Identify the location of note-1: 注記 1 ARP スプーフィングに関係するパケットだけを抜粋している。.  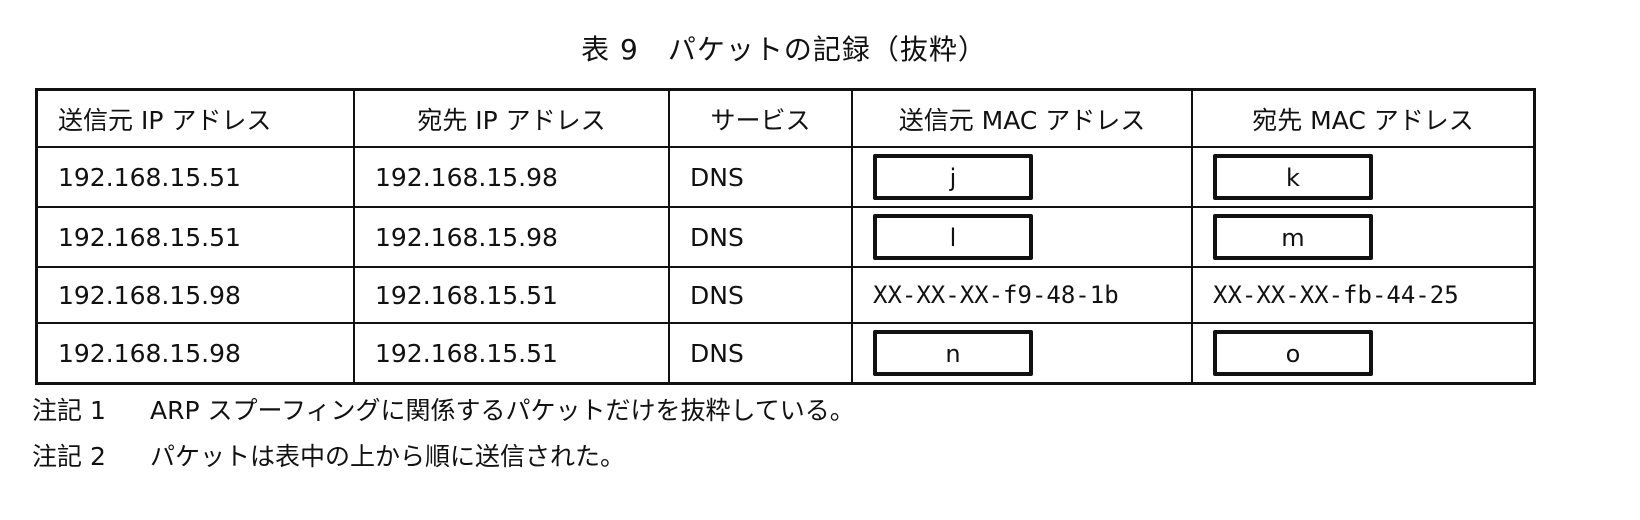
(443, 411).